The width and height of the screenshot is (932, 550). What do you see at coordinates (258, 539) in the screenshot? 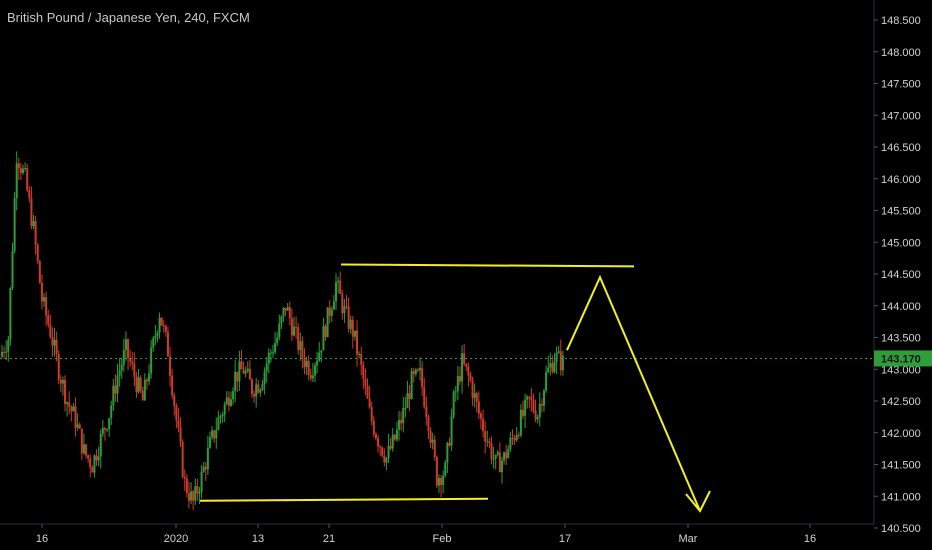
I see `x-tick-label: 13` at bounding box center [258, 539].